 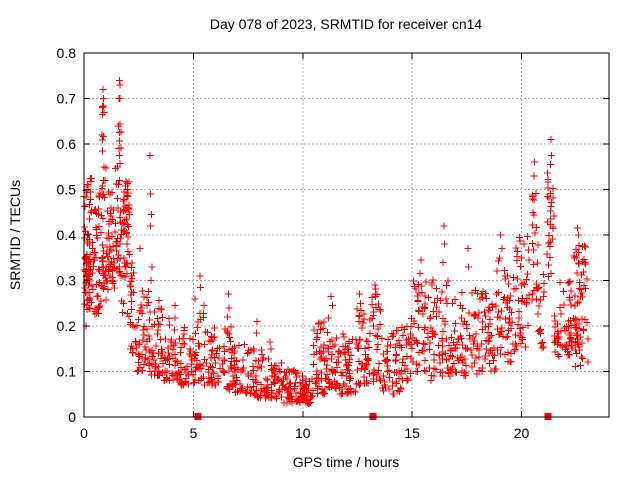 I want to click on y-tick-label: 0.2, so click(x=67, y=326).